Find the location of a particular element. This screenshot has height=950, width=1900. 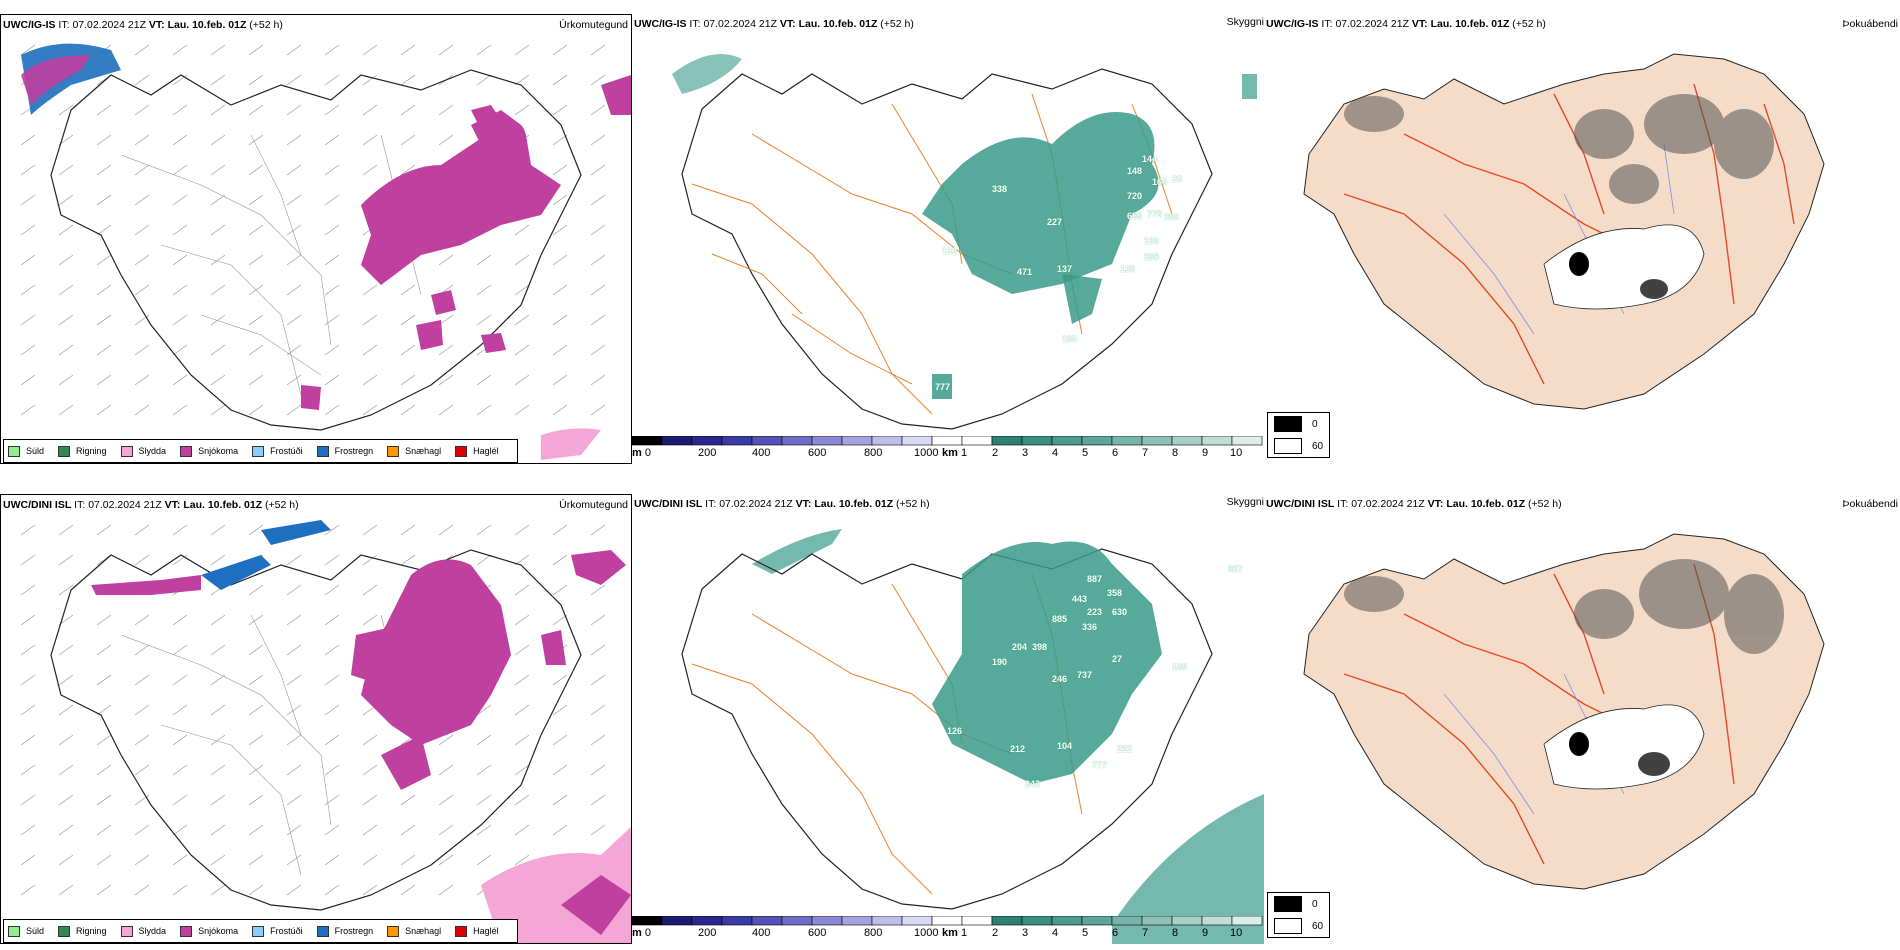

scale-tick: 9 is located at coordinates (1205, 933).